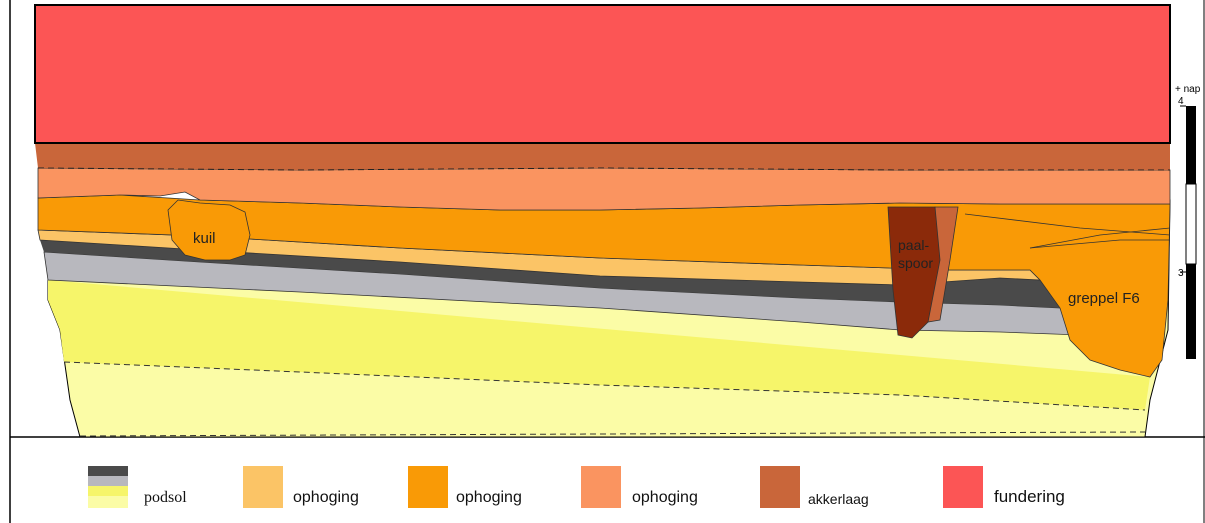 This screenshot has width=1205, height=523. I want to click on legend-swatch-fundering, so click(963, 487).